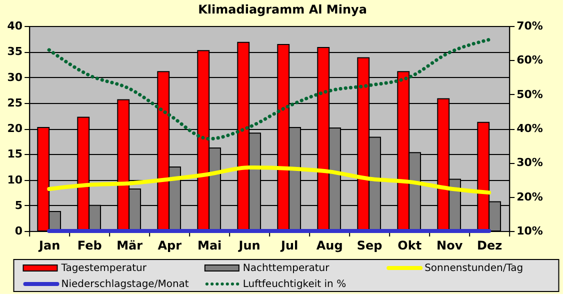 The width and height of the screenshot is (586, 307). Describe the element at coordinates (15, 26) in the screenshot. I see `y-tick-label: 40` at that location.